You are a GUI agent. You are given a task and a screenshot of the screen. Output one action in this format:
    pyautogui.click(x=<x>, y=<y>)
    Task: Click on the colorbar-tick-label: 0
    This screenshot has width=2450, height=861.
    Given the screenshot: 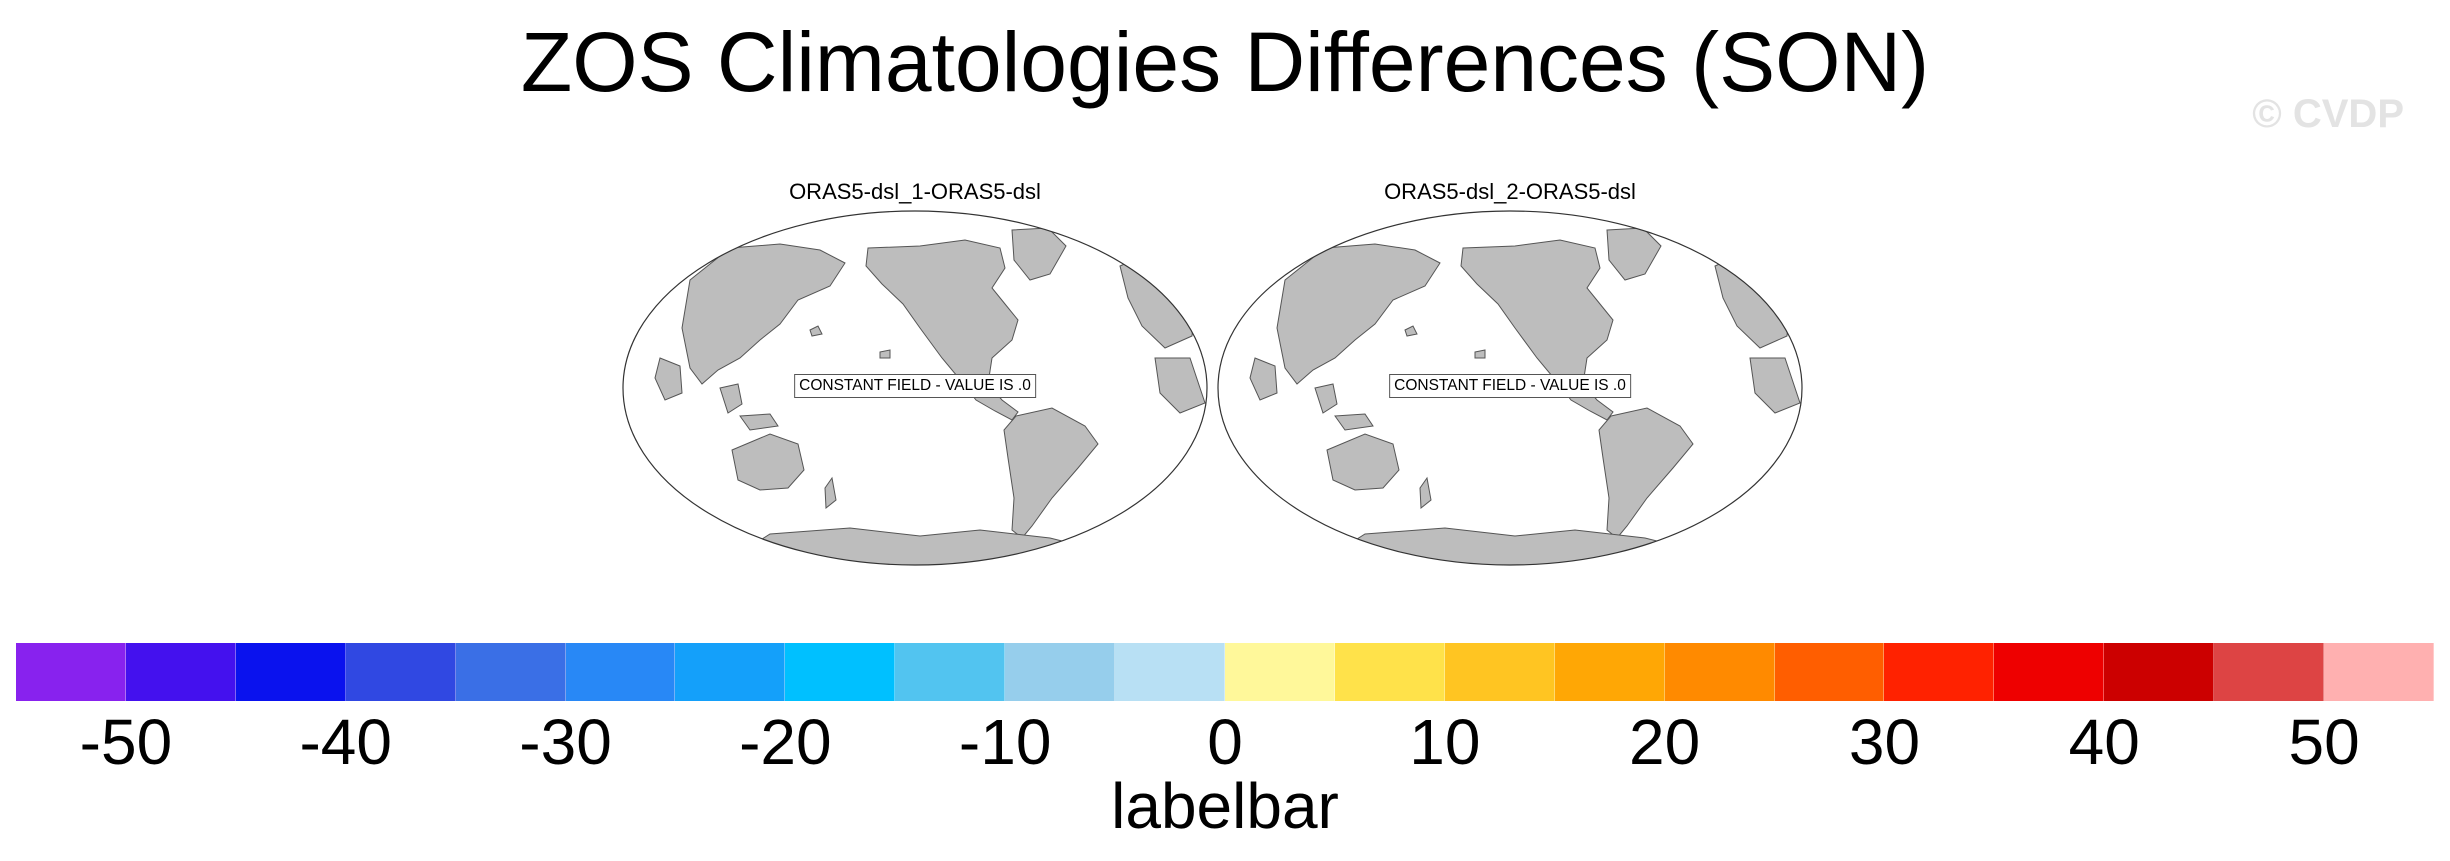 What is the action you would take?
    pyautogui.click(x=1225, y=742)
    